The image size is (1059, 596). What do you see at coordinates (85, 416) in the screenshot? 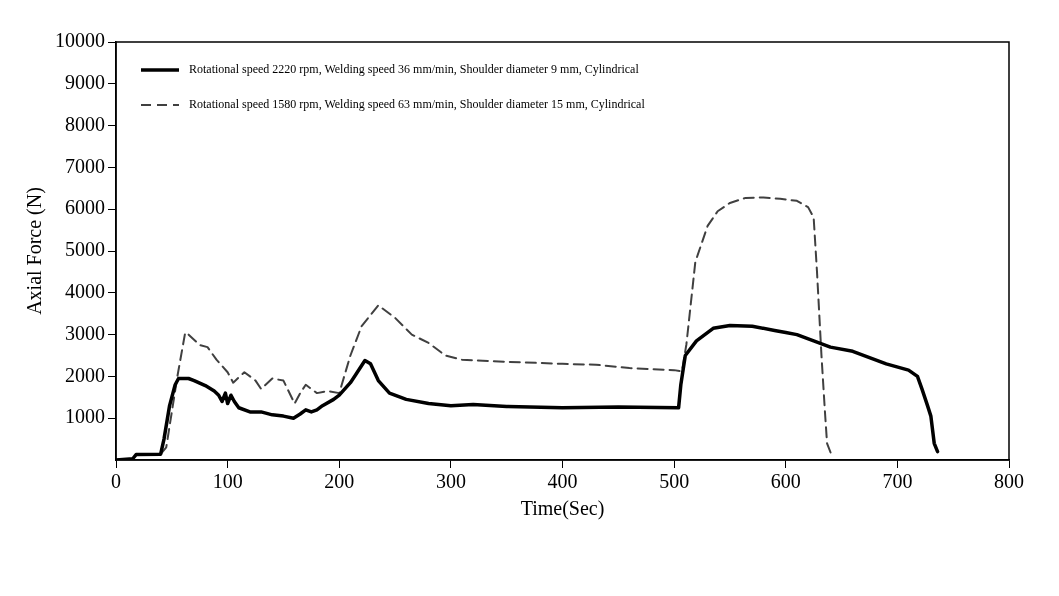
I see `y-tick-label: 1000` at bounding box center [85, 416].